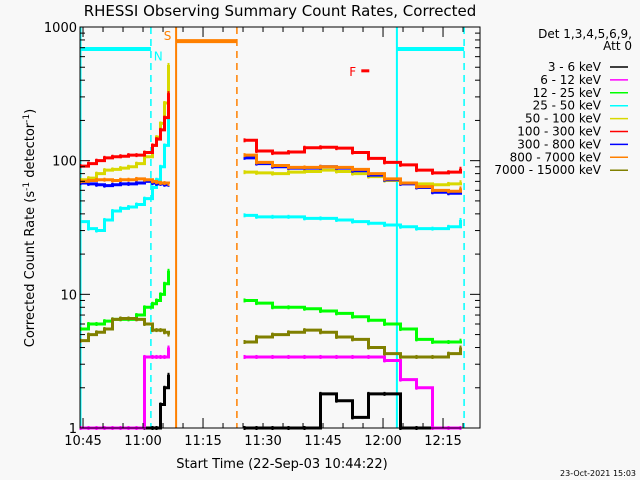  What do you see at coordinates (60, 28) in the screenshot?
I see `y-tick-label: 1000` at bounding box center [60, 28].